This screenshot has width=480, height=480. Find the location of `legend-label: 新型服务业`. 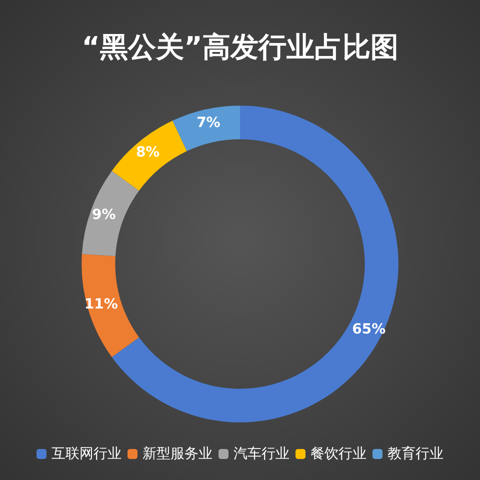

legend-label: 新型服务业 is located at coordinates (177, 454).